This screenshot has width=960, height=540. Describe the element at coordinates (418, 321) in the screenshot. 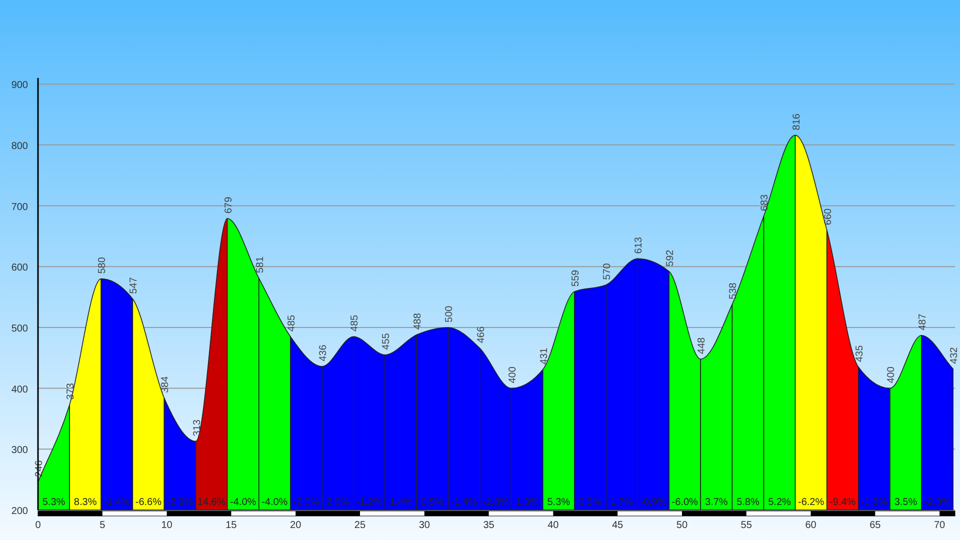

I see `data-label: 488` at that location.